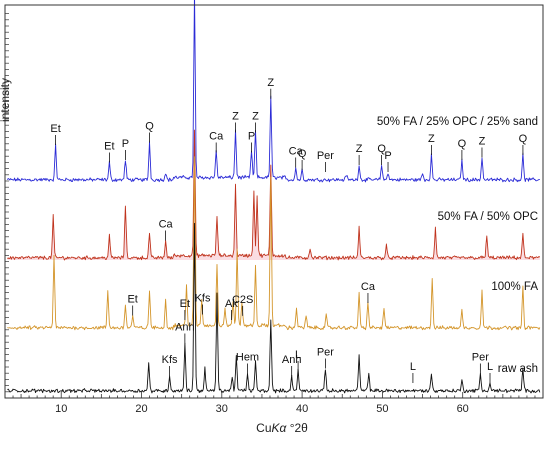  Describe the element at coordinates (381, 149) in the screenshot. I see `peak-label-0-14: Q` at that location.